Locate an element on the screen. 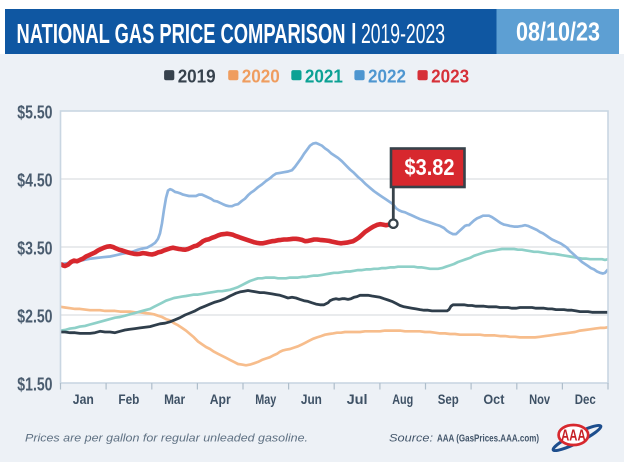 The height and width of the screenshot is (468, 624). svg-text: Jan is located at coordinates (83, 399).